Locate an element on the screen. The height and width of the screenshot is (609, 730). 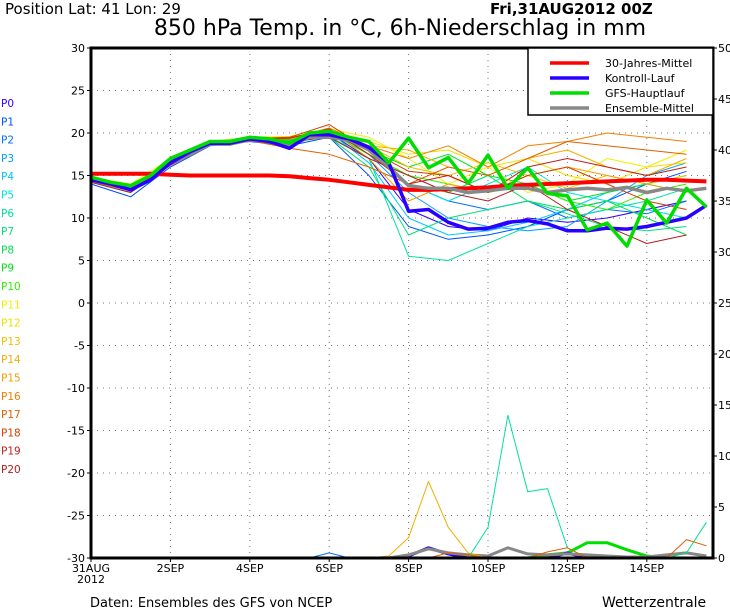
legend-label: GFS-Hauptlauf is located at coordinates (645, 93).